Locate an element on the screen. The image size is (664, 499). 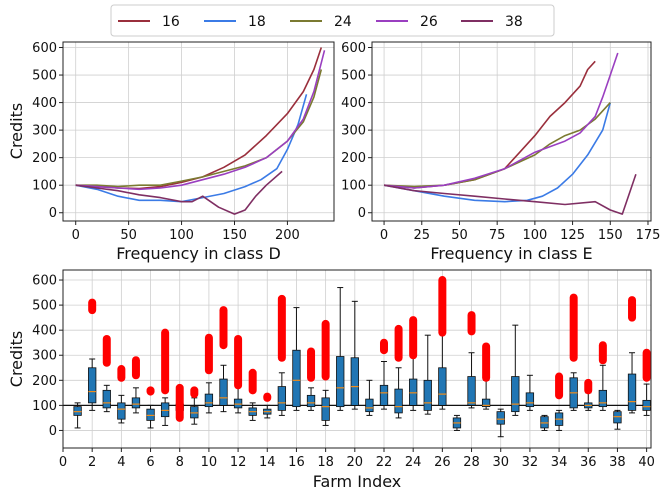
b-xtick-label: 28 is located at coordinates (471, 462).